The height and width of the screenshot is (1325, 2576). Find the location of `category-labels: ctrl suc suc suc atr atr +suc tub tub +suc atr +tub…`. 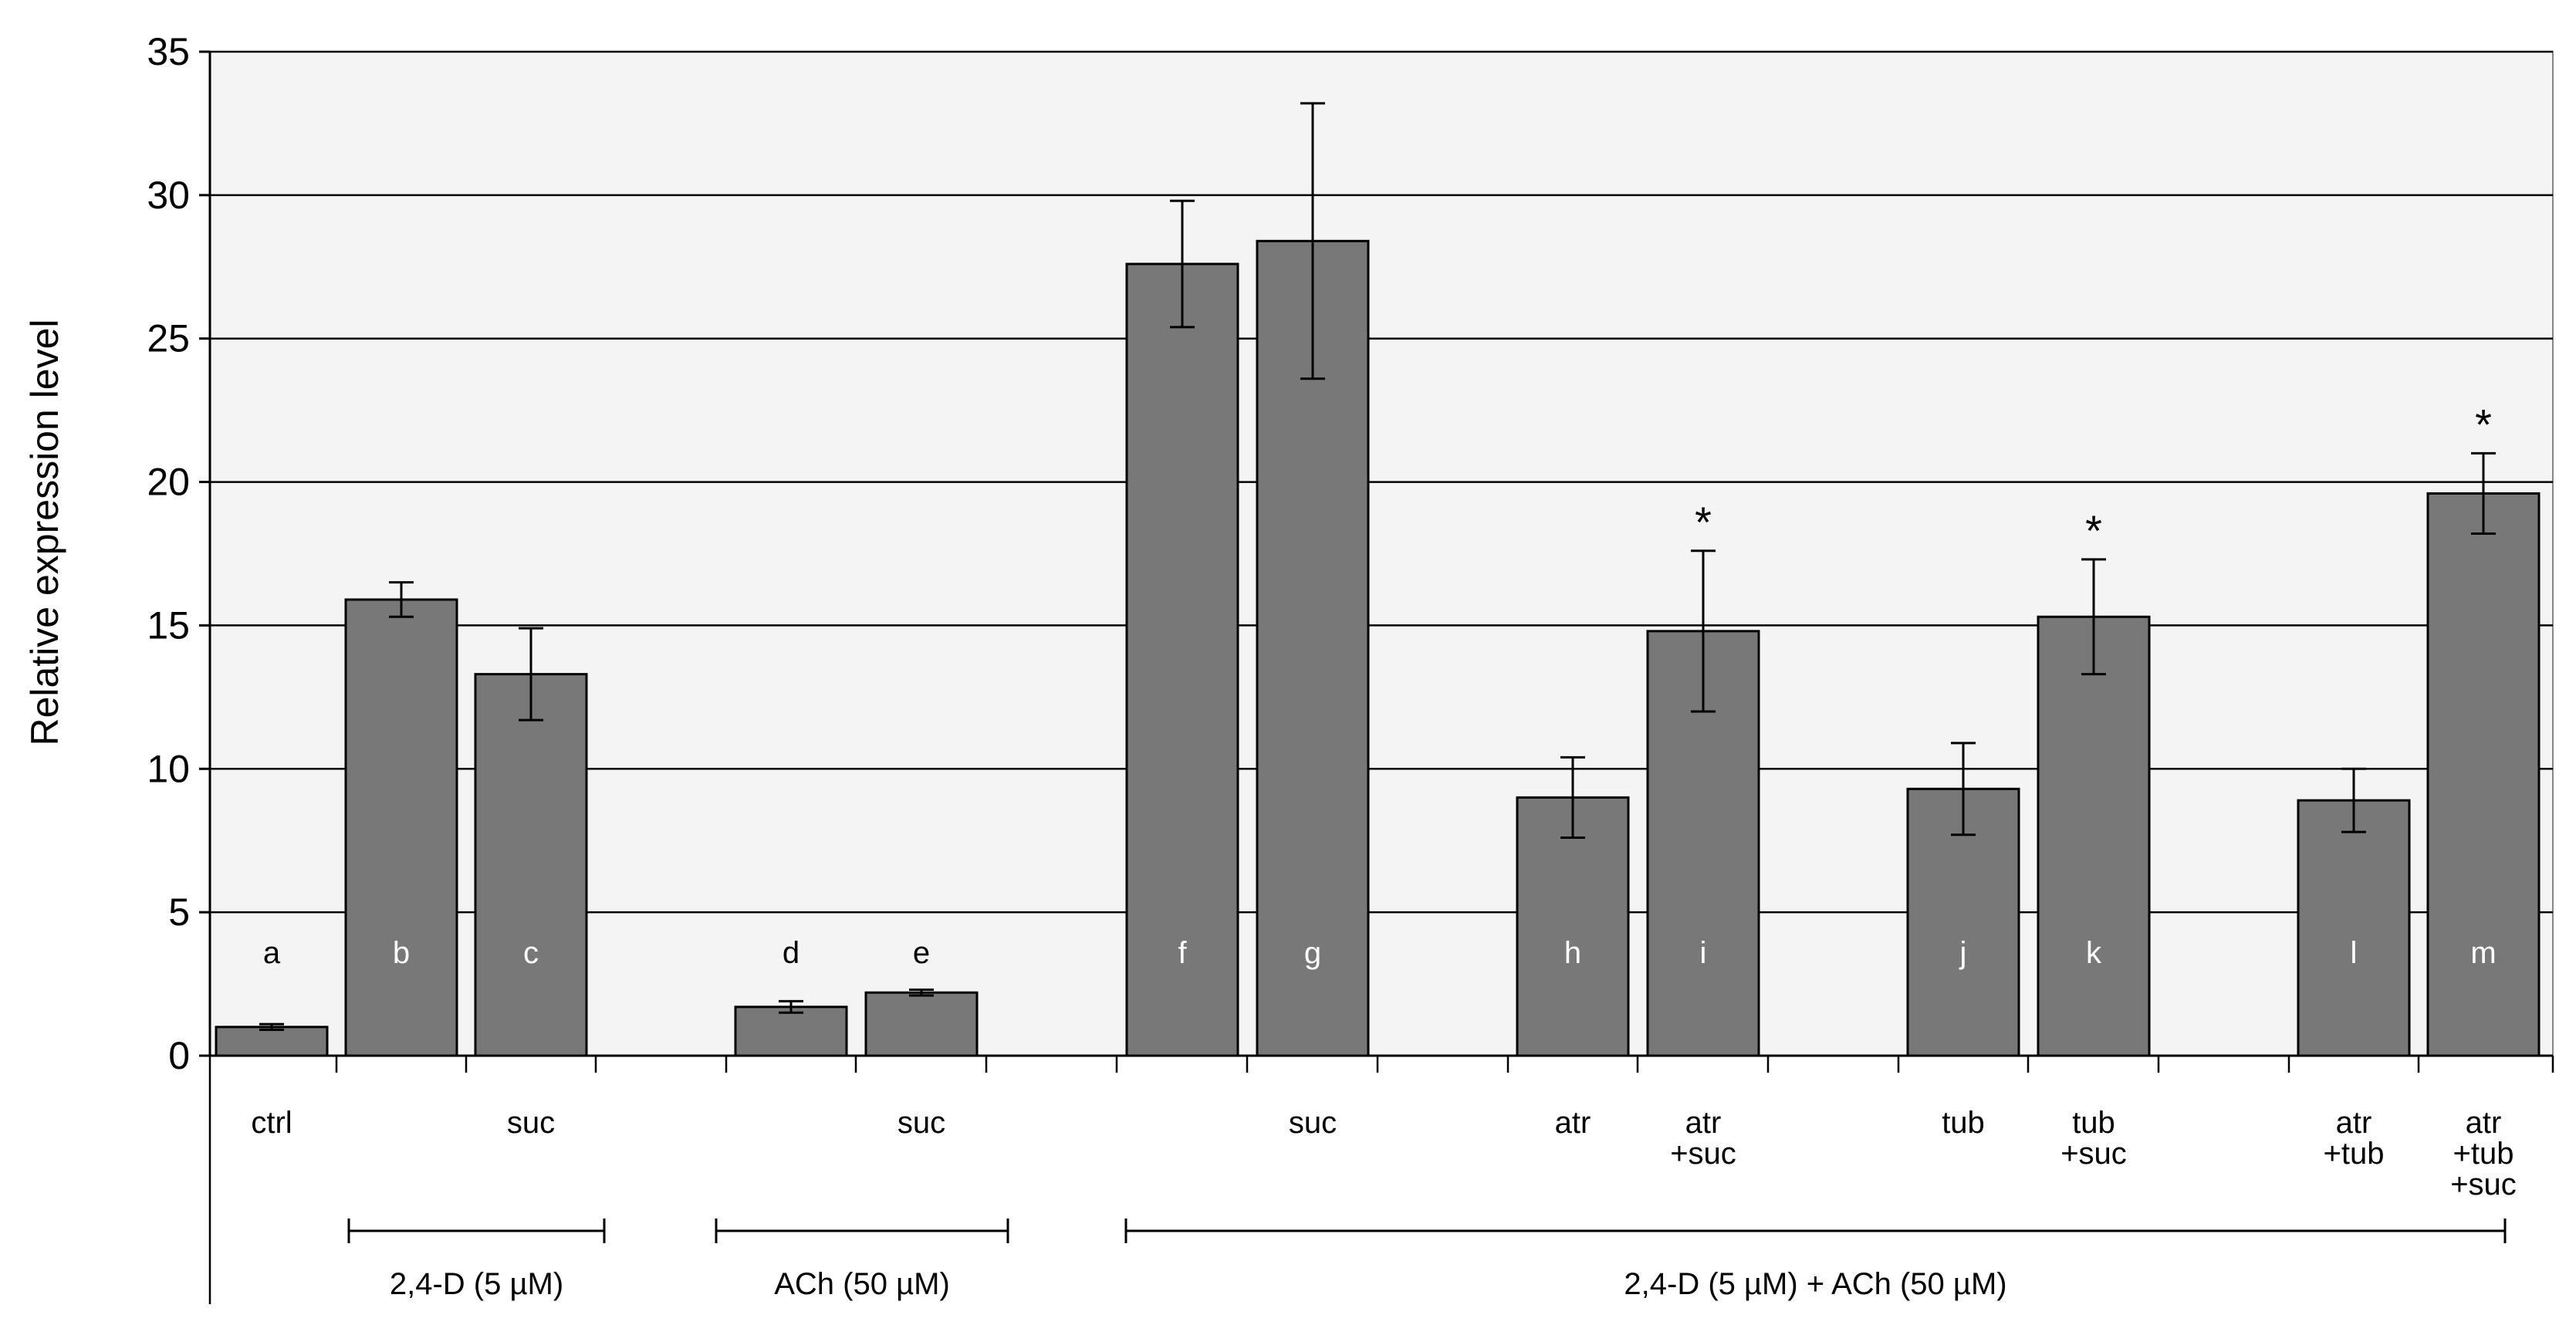

category-labels: ctrl suc suc suc atr atr +suc tub tub +suc atr +tub… is located at coordinates (1383, 1154).